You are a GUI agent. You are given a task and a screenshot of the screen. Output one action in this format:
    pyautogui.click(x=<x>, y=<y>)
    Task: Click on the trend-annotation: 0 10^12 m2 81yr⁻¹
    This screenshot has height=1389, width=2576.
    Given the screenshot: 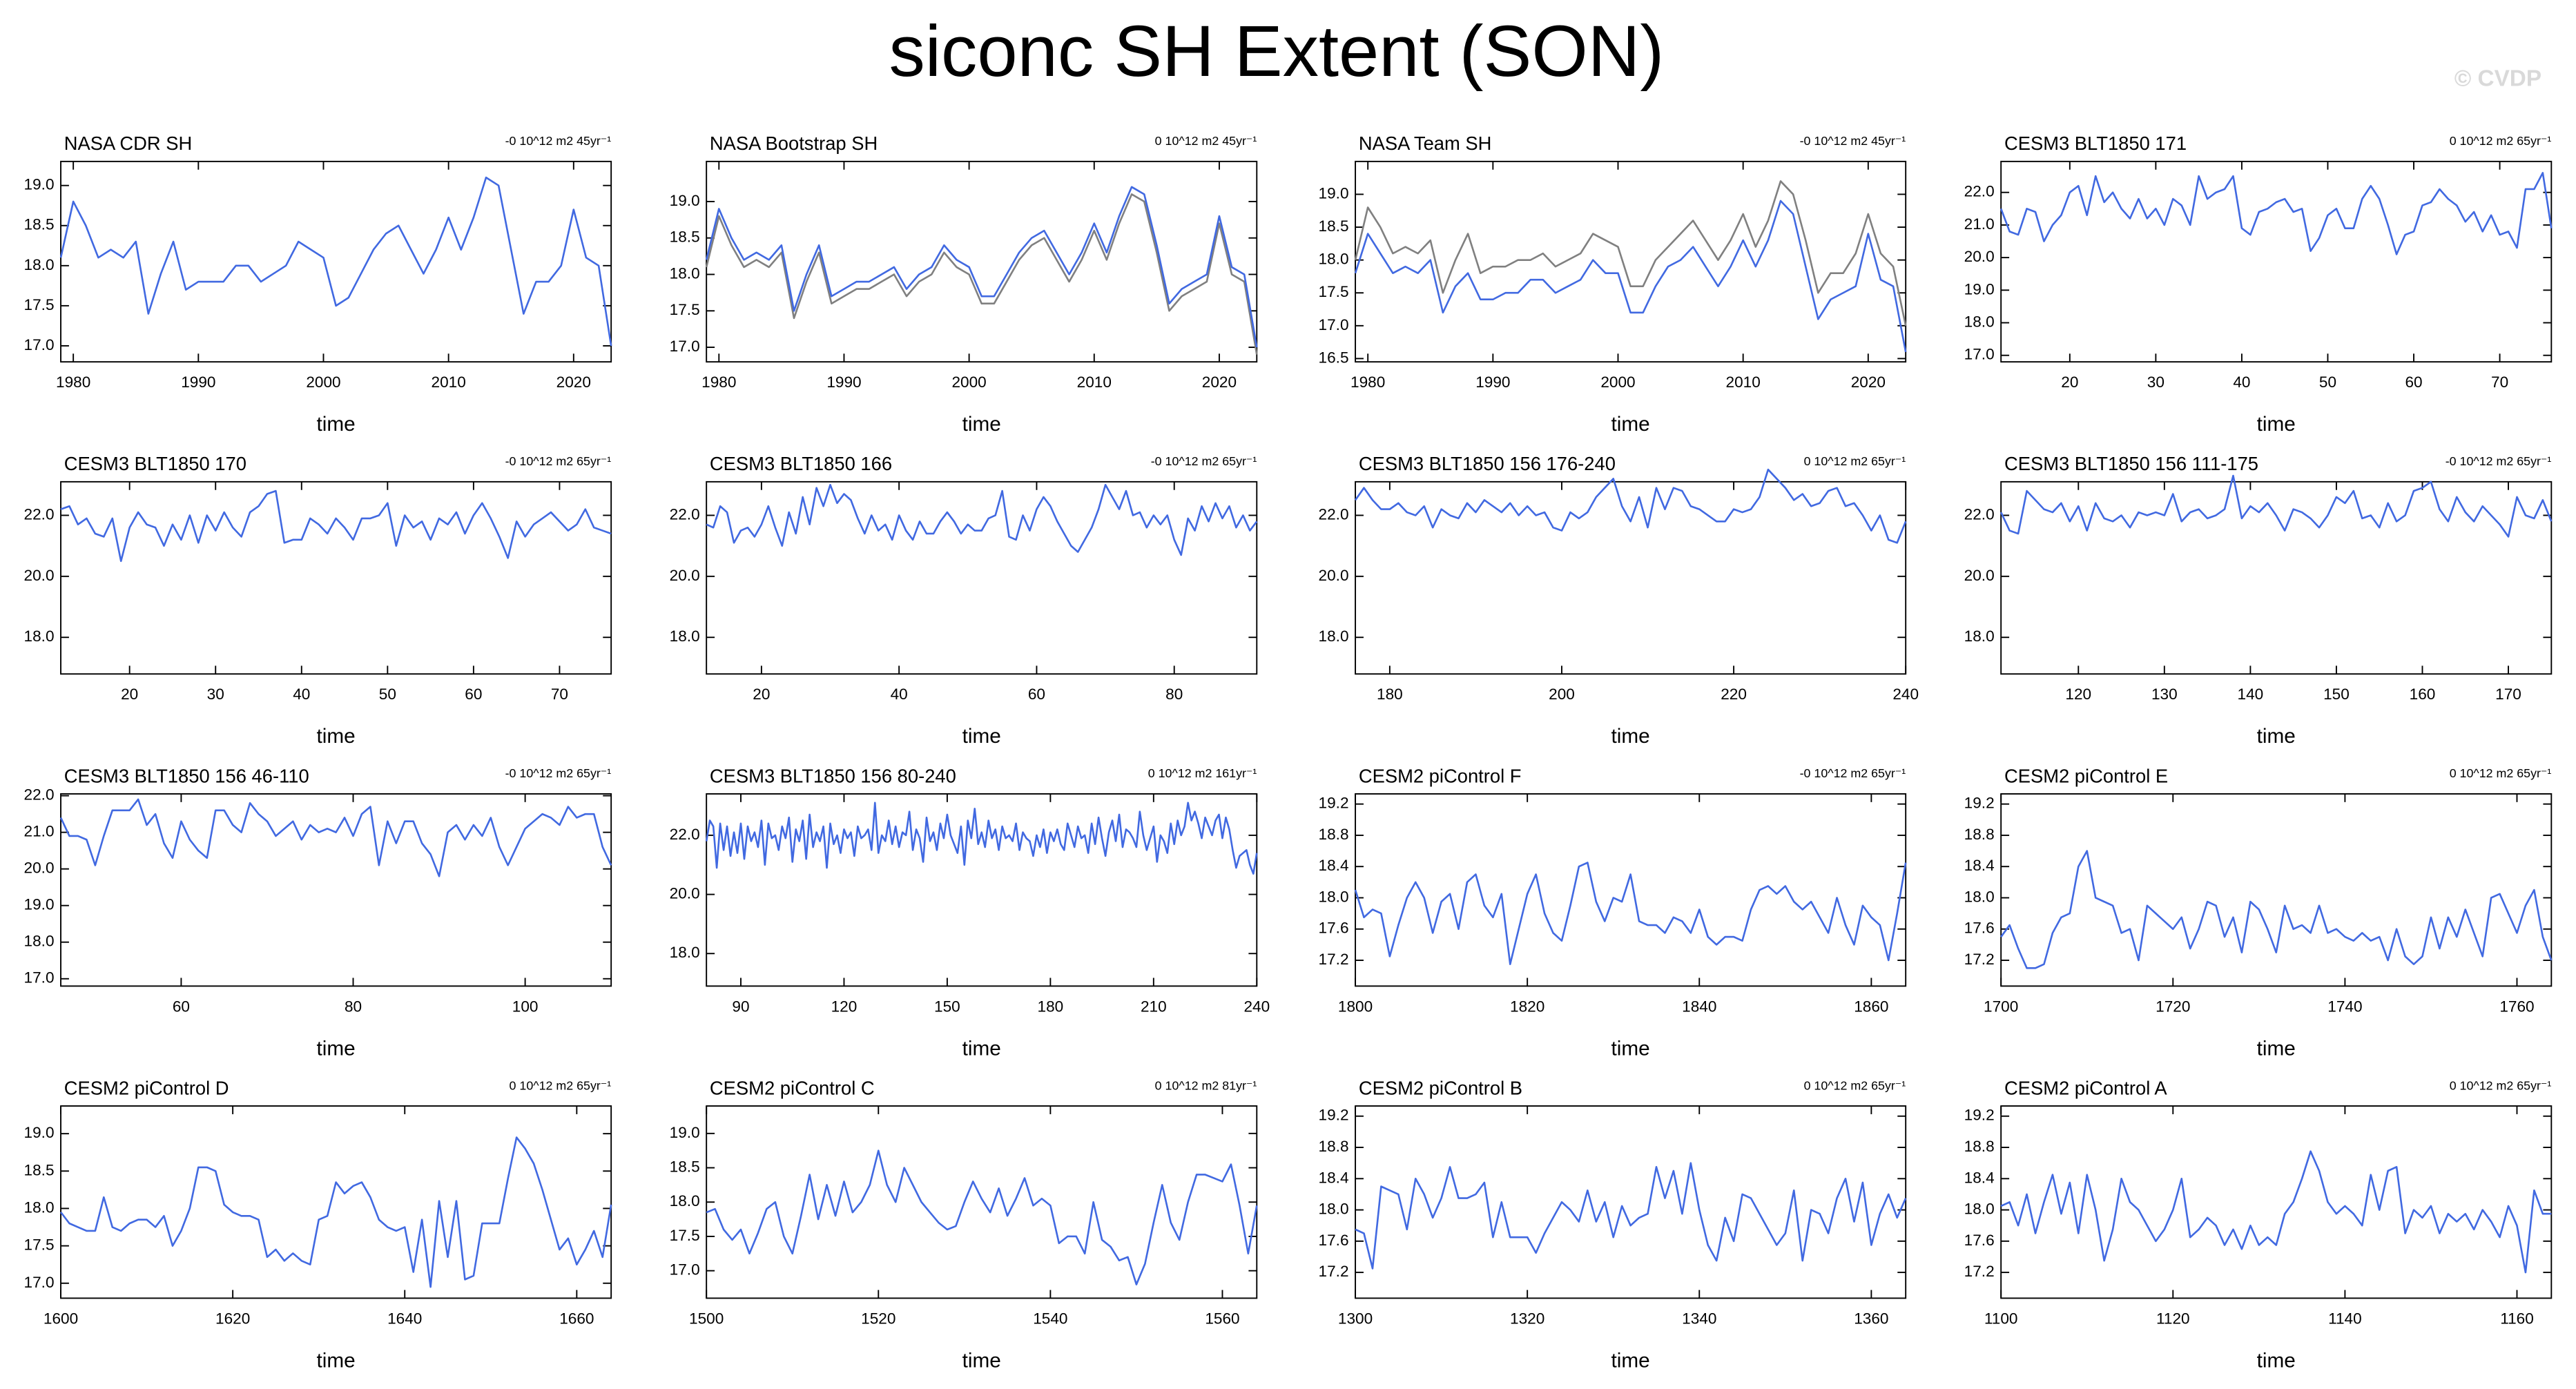 What is the action you would take?
    pyautogui.click(x=1206, y=1085)
    